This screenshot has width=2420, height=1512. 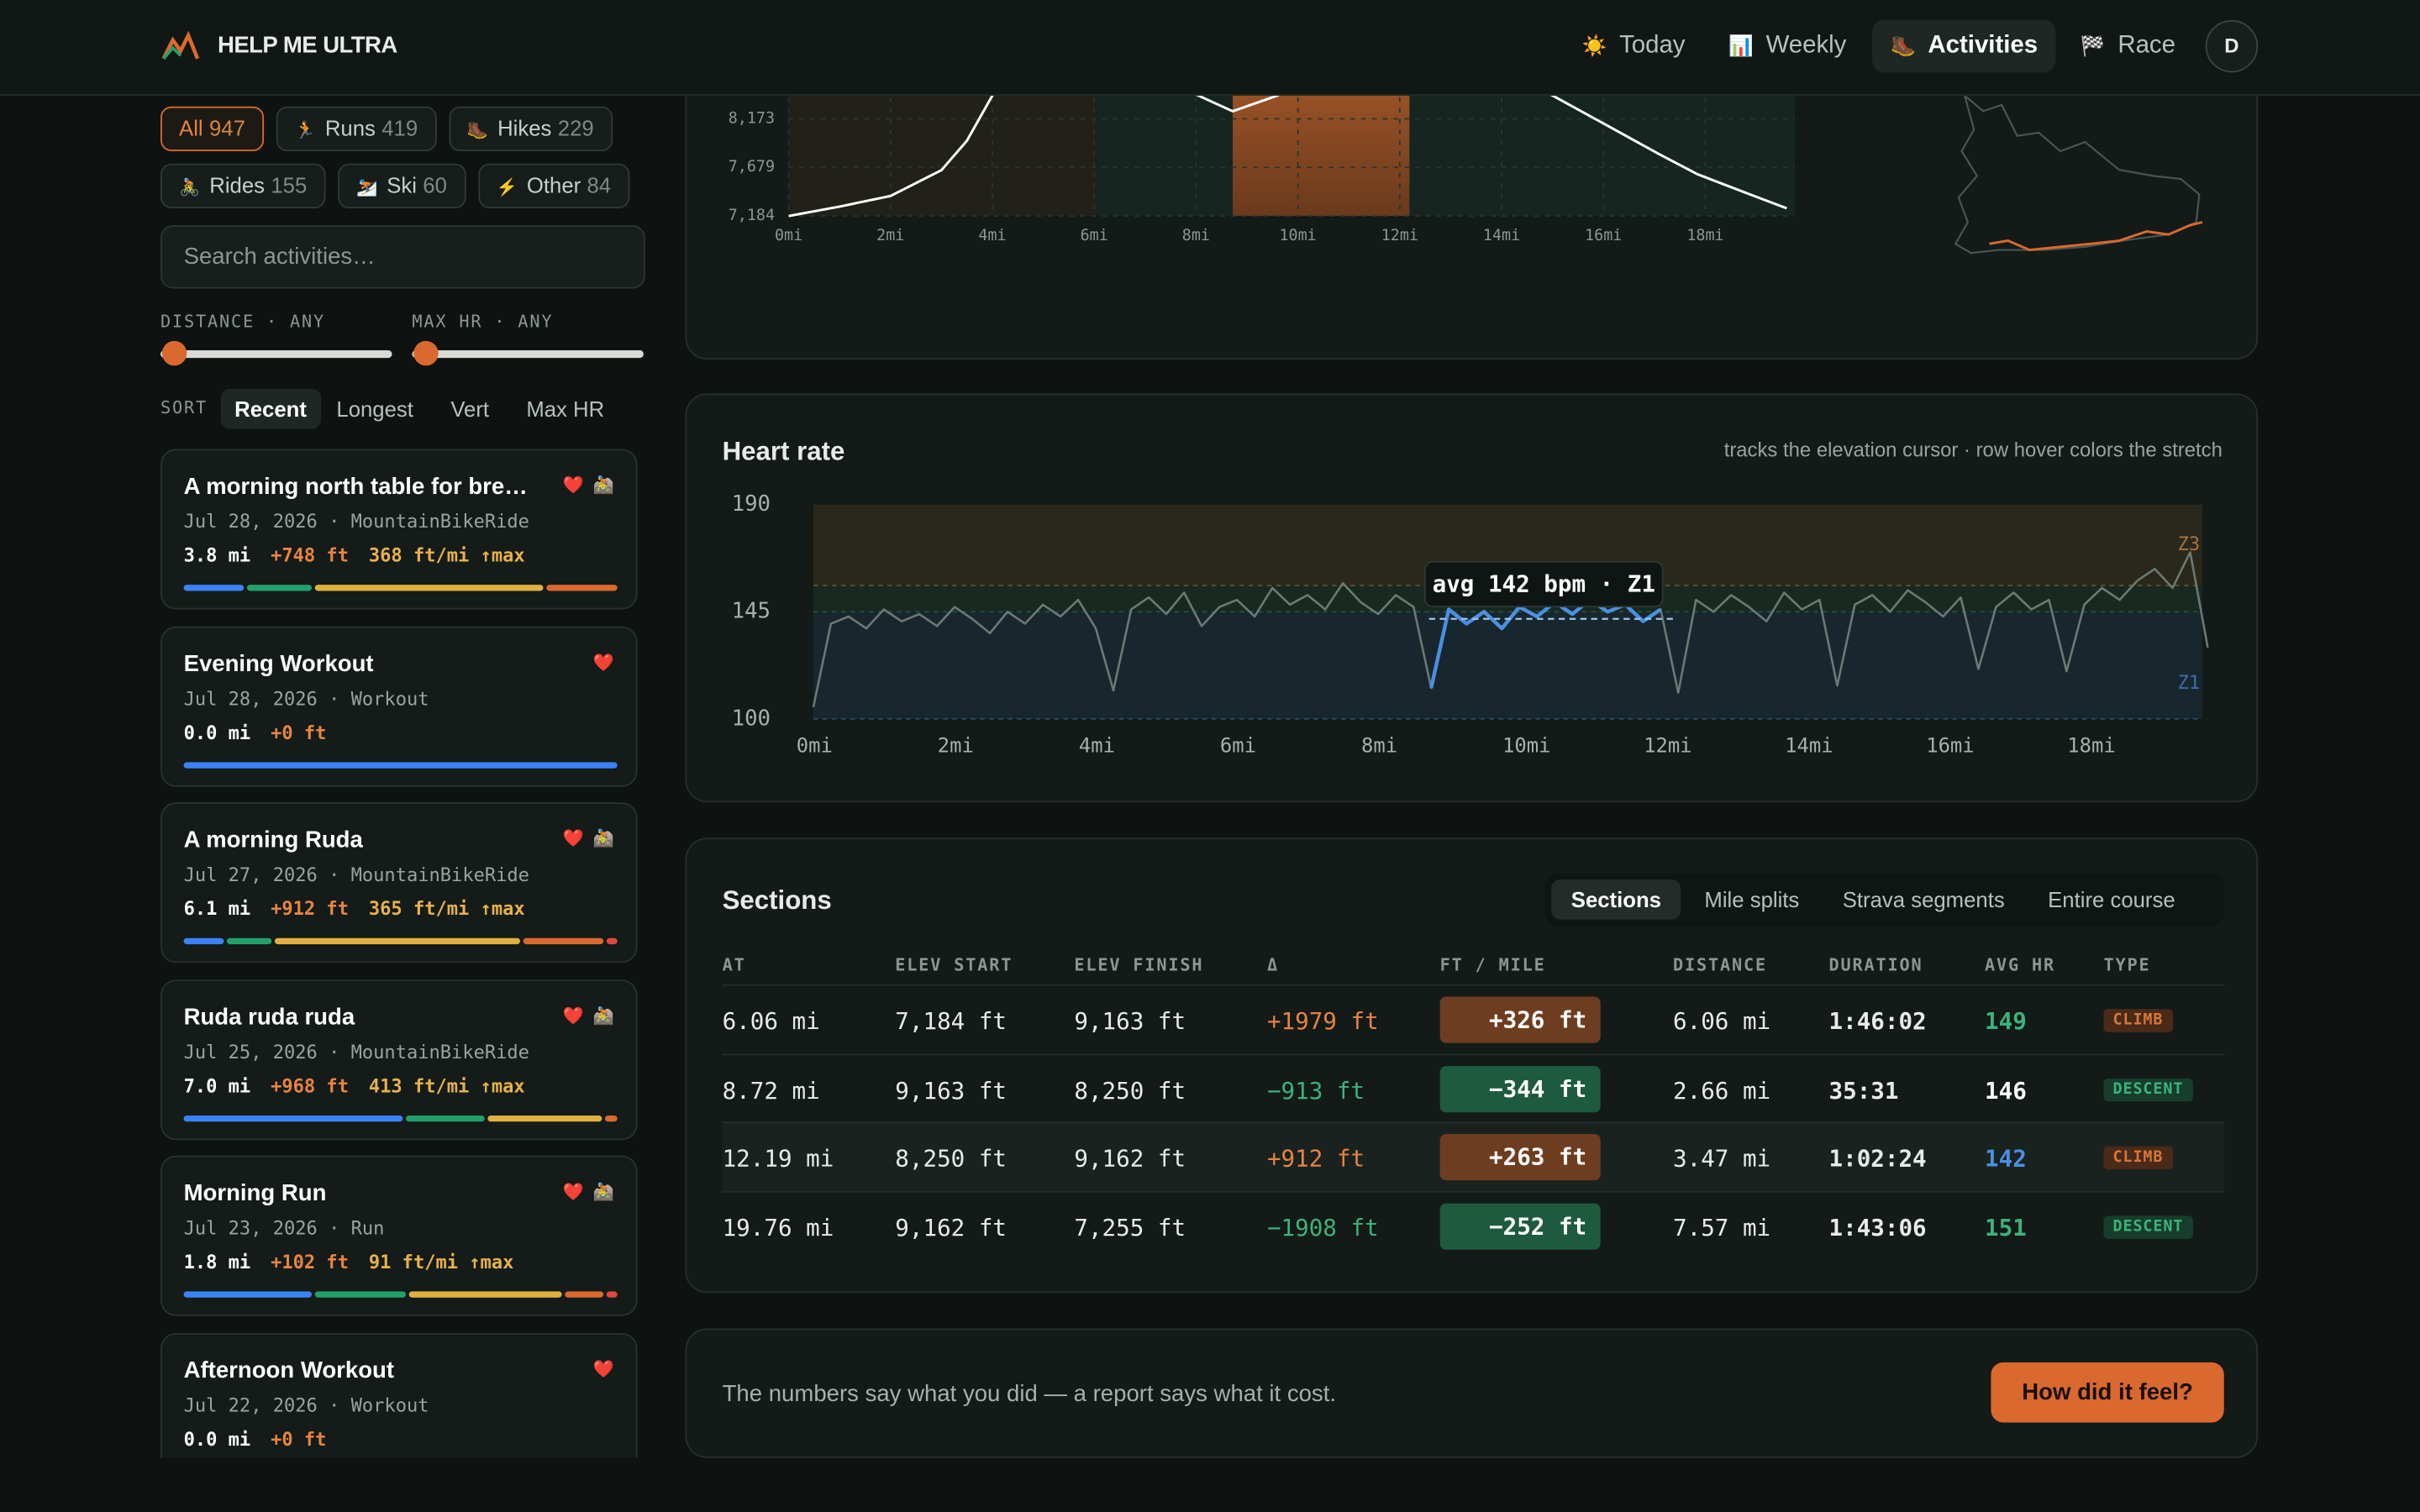 What do you see at coordinates (599, 185) in the screenshot?
I see `chip-count: 84` at bounding box center [599, 185].